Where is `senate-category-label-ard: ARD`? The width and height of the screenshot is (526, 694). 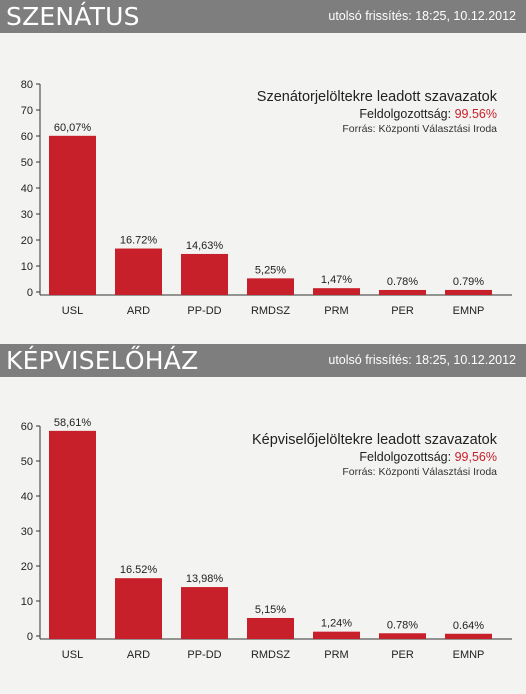 senate-category-label-ard: ARD is located at coordinates (138, 311).